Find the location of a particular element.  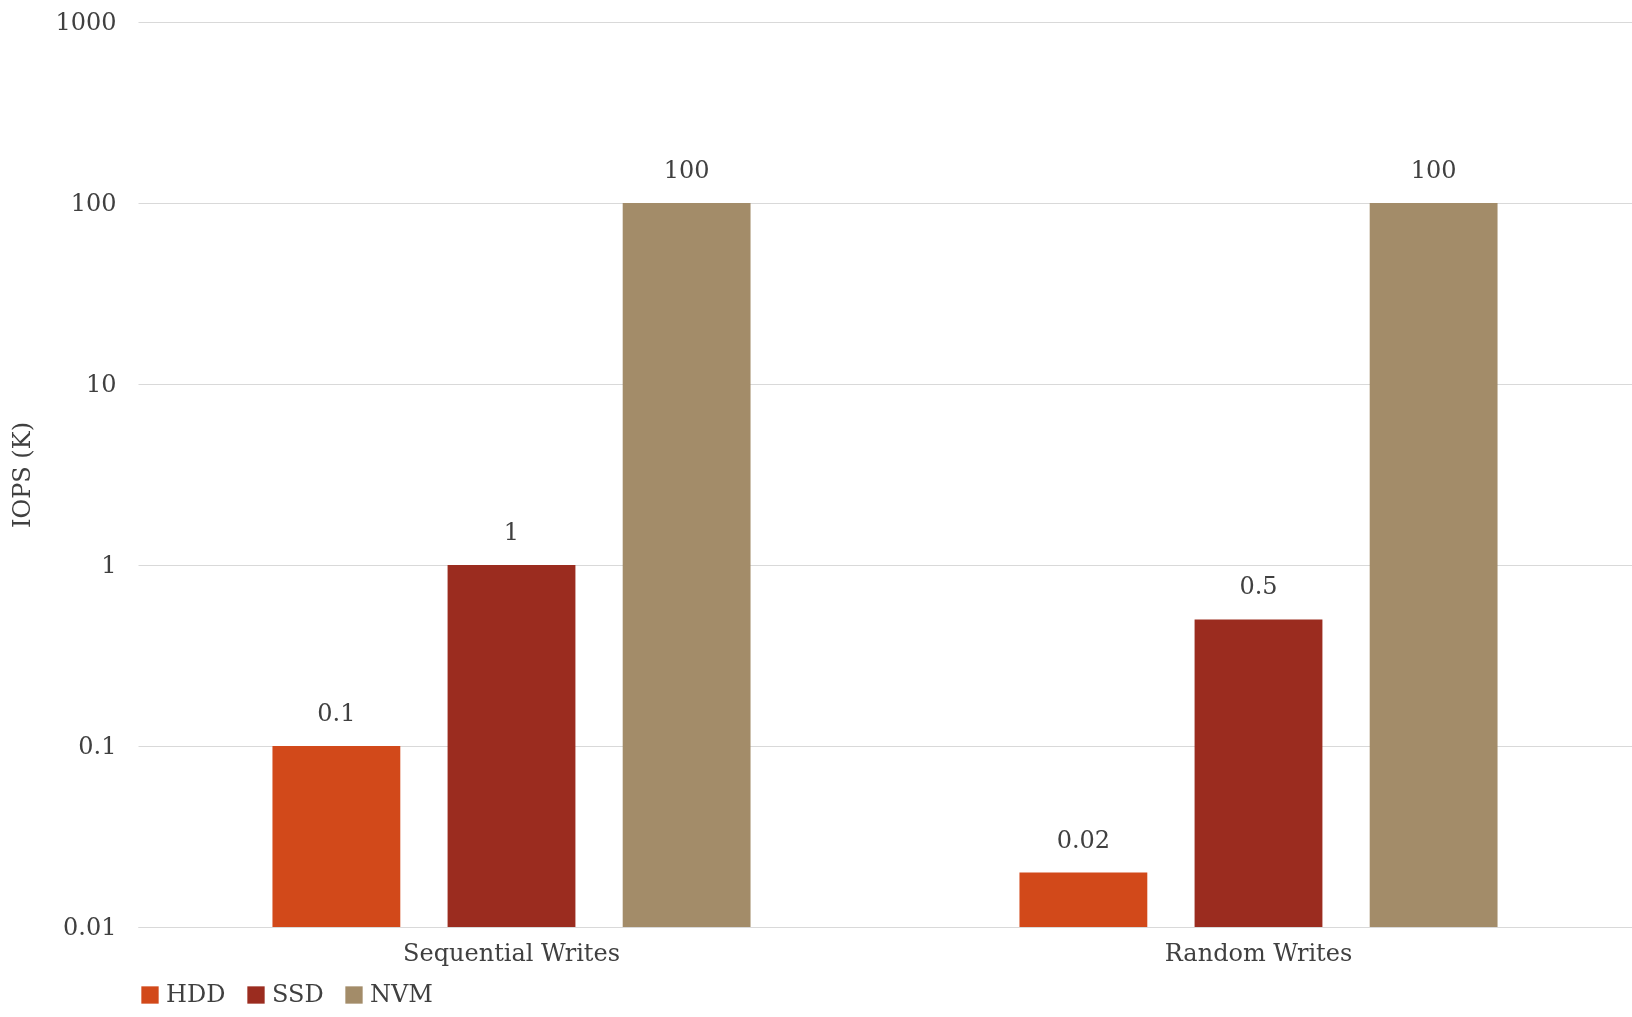

y-tick-label: 0.01 is located at coordinates (90, 926).